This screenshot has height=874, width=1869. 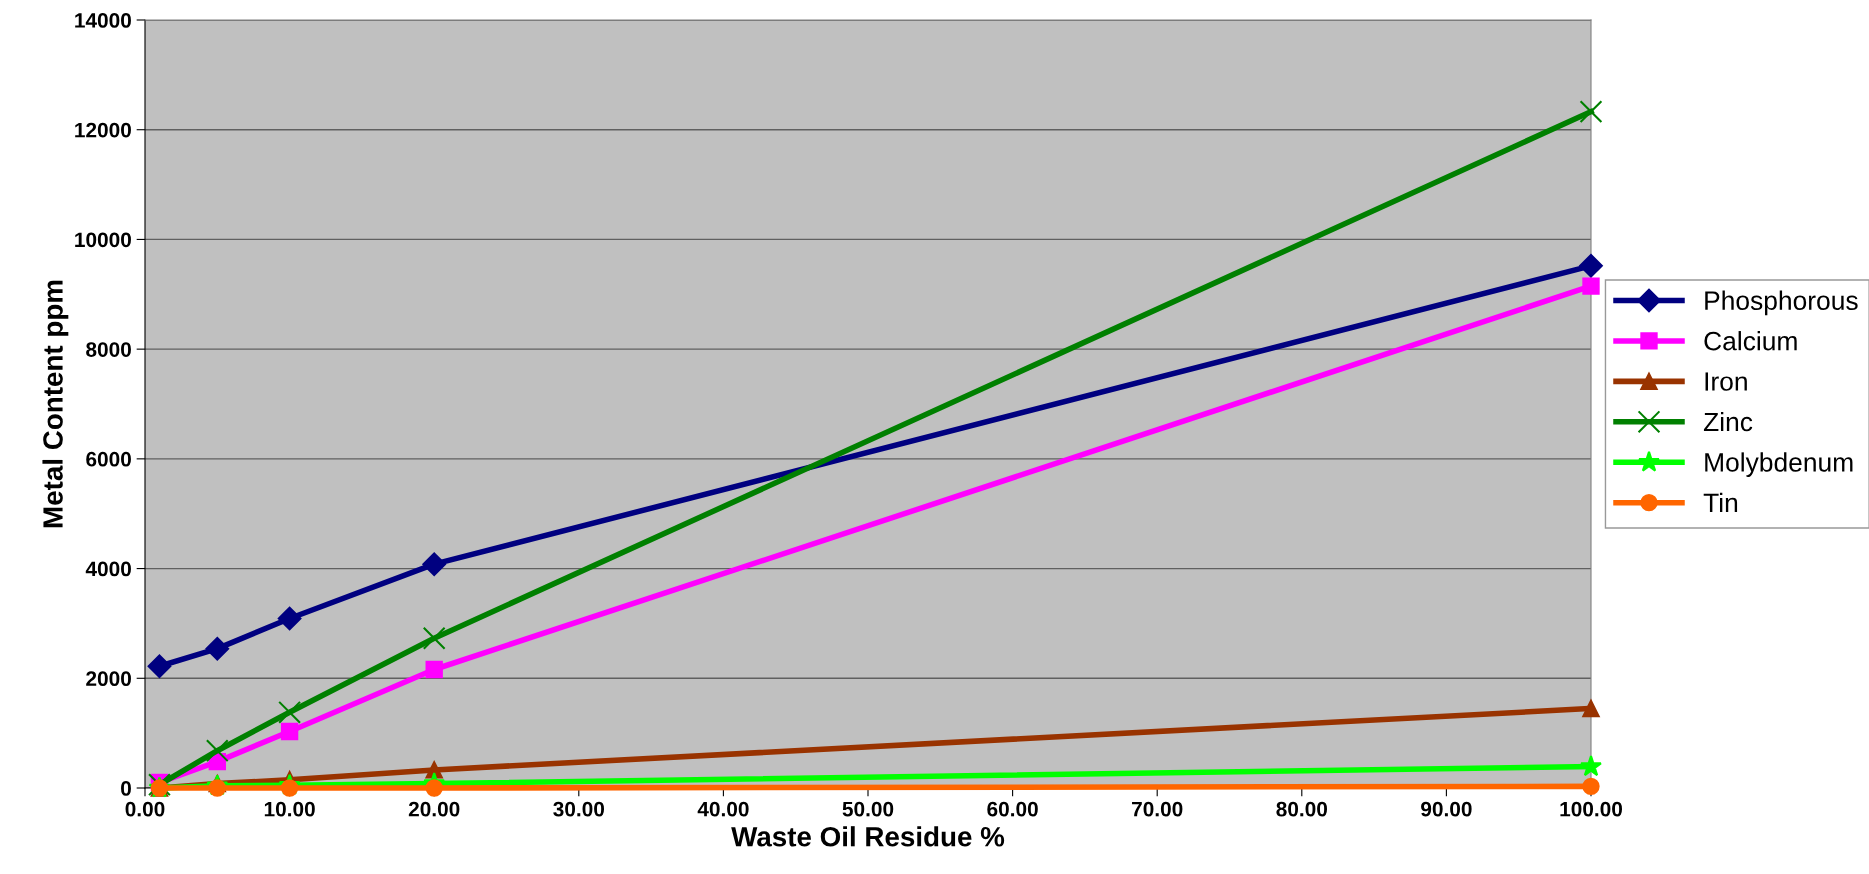 What do you see at coordinates (1726, 381) in the screenshot?
I see `legend-label: Iron` at bounding box center [1726, 381].